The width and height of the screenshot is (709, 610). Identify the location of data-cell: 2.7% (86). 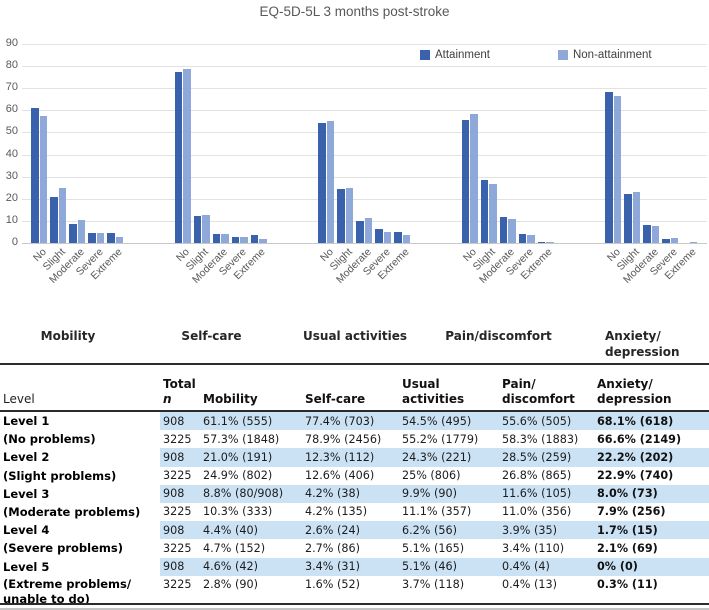
(332, 548).